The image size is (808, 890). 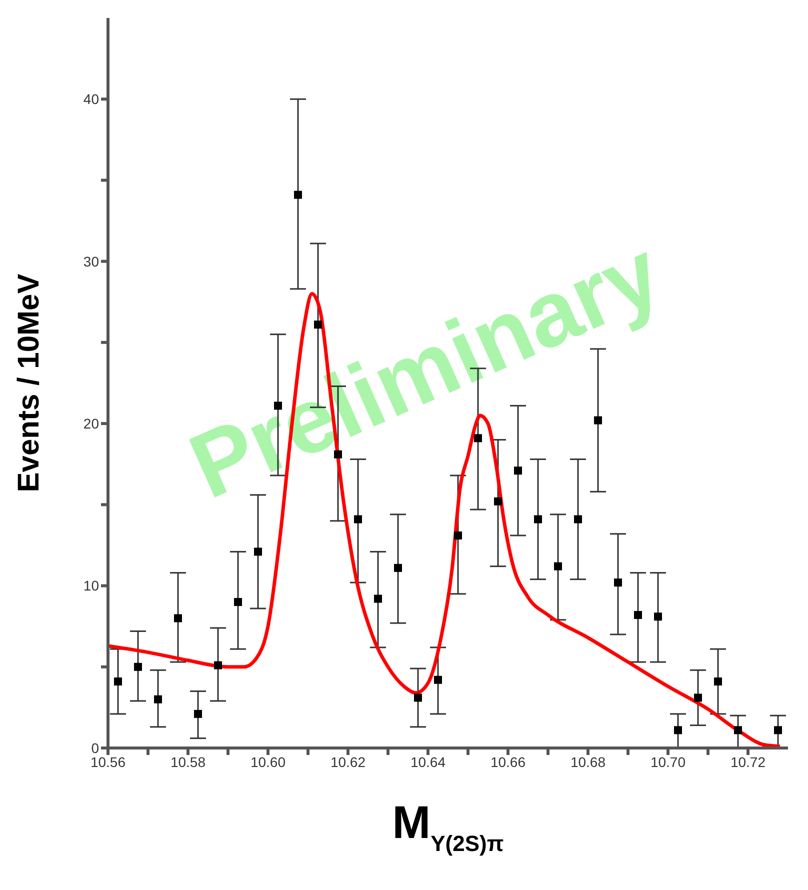 I want to click on x-tick-label: 10.64, so click(x=428, y=762).